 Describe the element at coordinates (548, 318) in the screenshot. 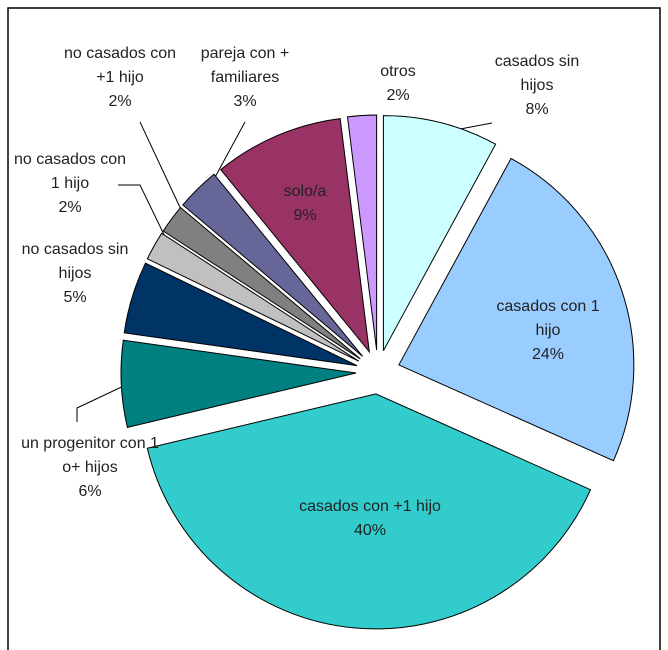

I see `category-label: casados con 1 hijo` at that location.